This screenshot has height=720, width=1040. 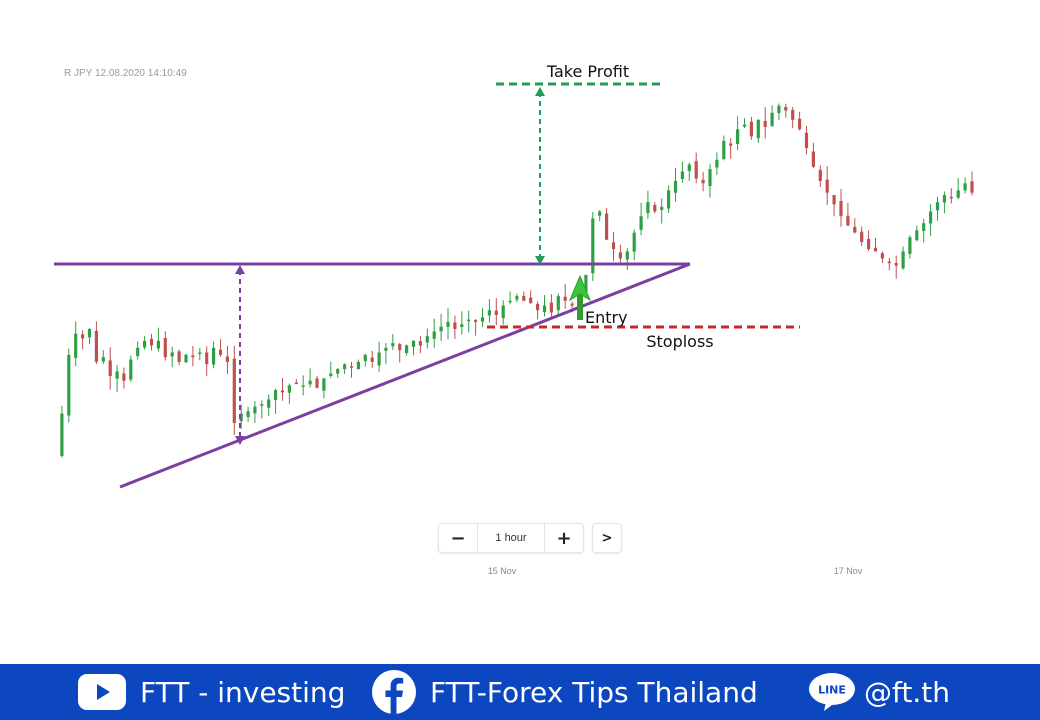 What do you see at coordinates (594, 692) in the screenshot?
I see `facebook-label: FTT-Forex Tips Thailand` at bounding box center [594, 692].